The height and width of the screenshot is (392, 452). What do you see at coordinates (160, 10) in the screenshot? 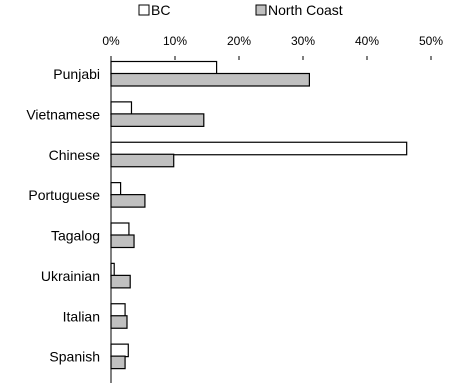
I see `legend-label-bc: BC` at bounding box center [160, 10].